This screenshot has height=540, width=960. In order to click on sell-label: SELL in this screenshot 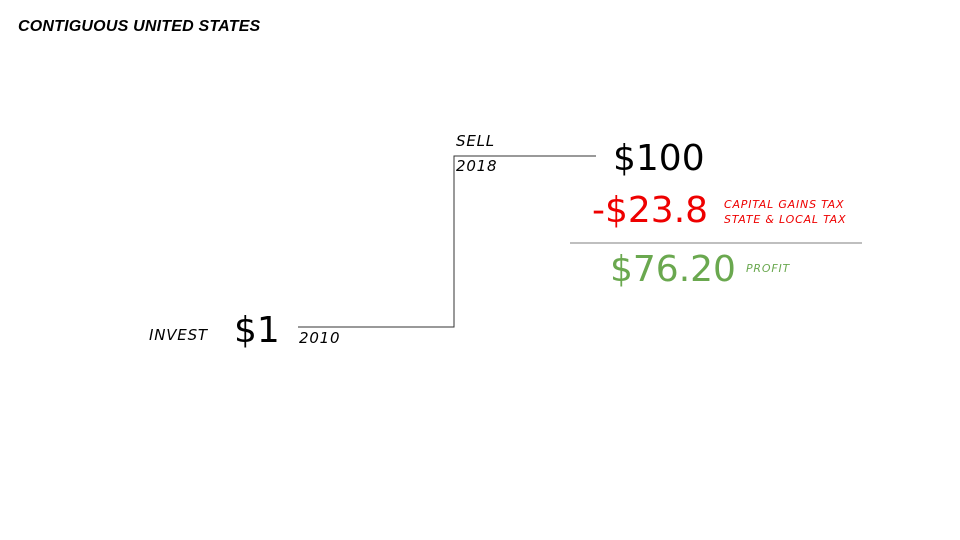, I will do `click(475, 141)`.